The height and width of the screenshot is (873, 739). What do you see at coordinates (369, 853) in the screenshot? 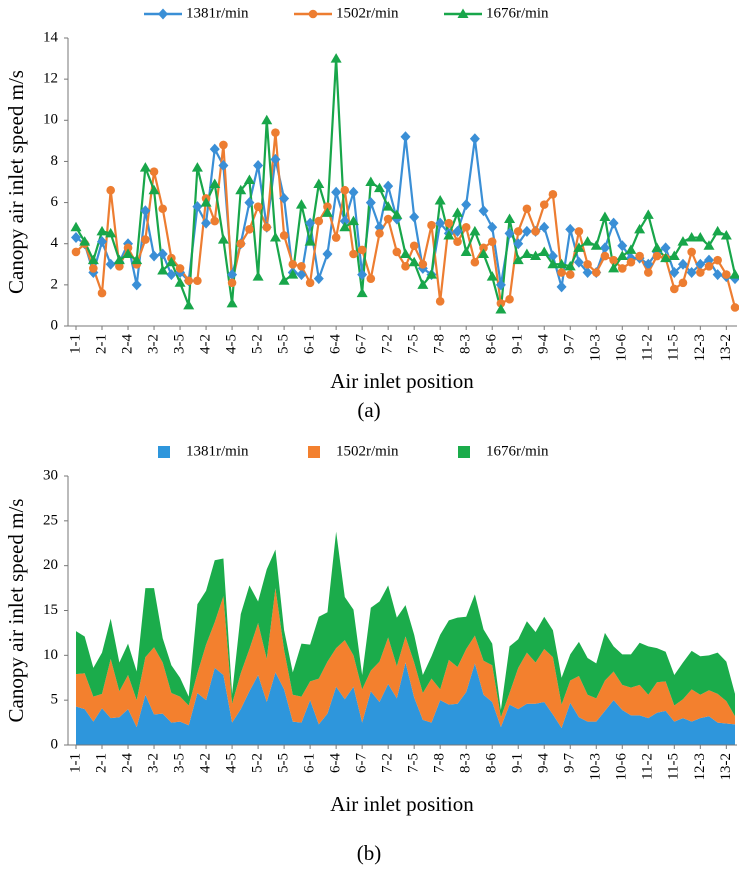
I see `panel-label: (b)` at bounding box center [369, 853].